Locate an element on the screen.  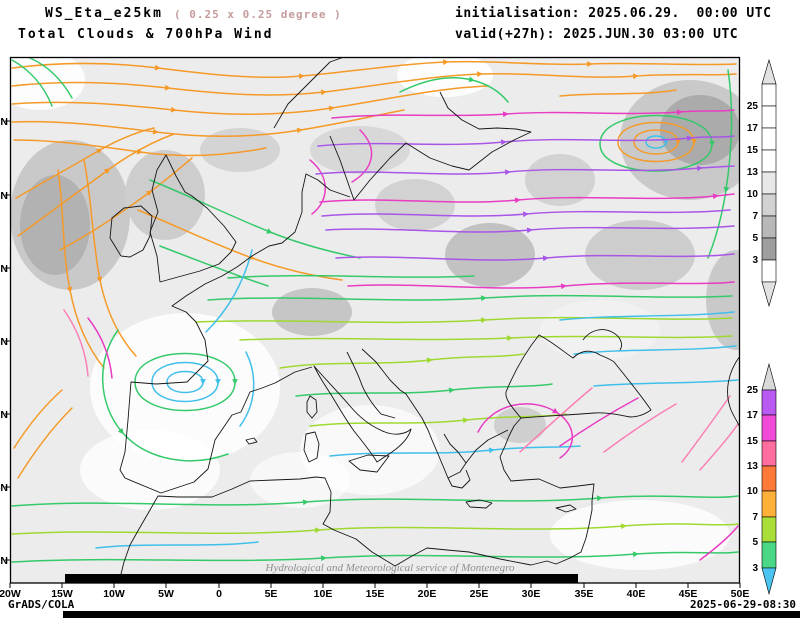
bottom-black-strip is located at coordinates (431, 614).